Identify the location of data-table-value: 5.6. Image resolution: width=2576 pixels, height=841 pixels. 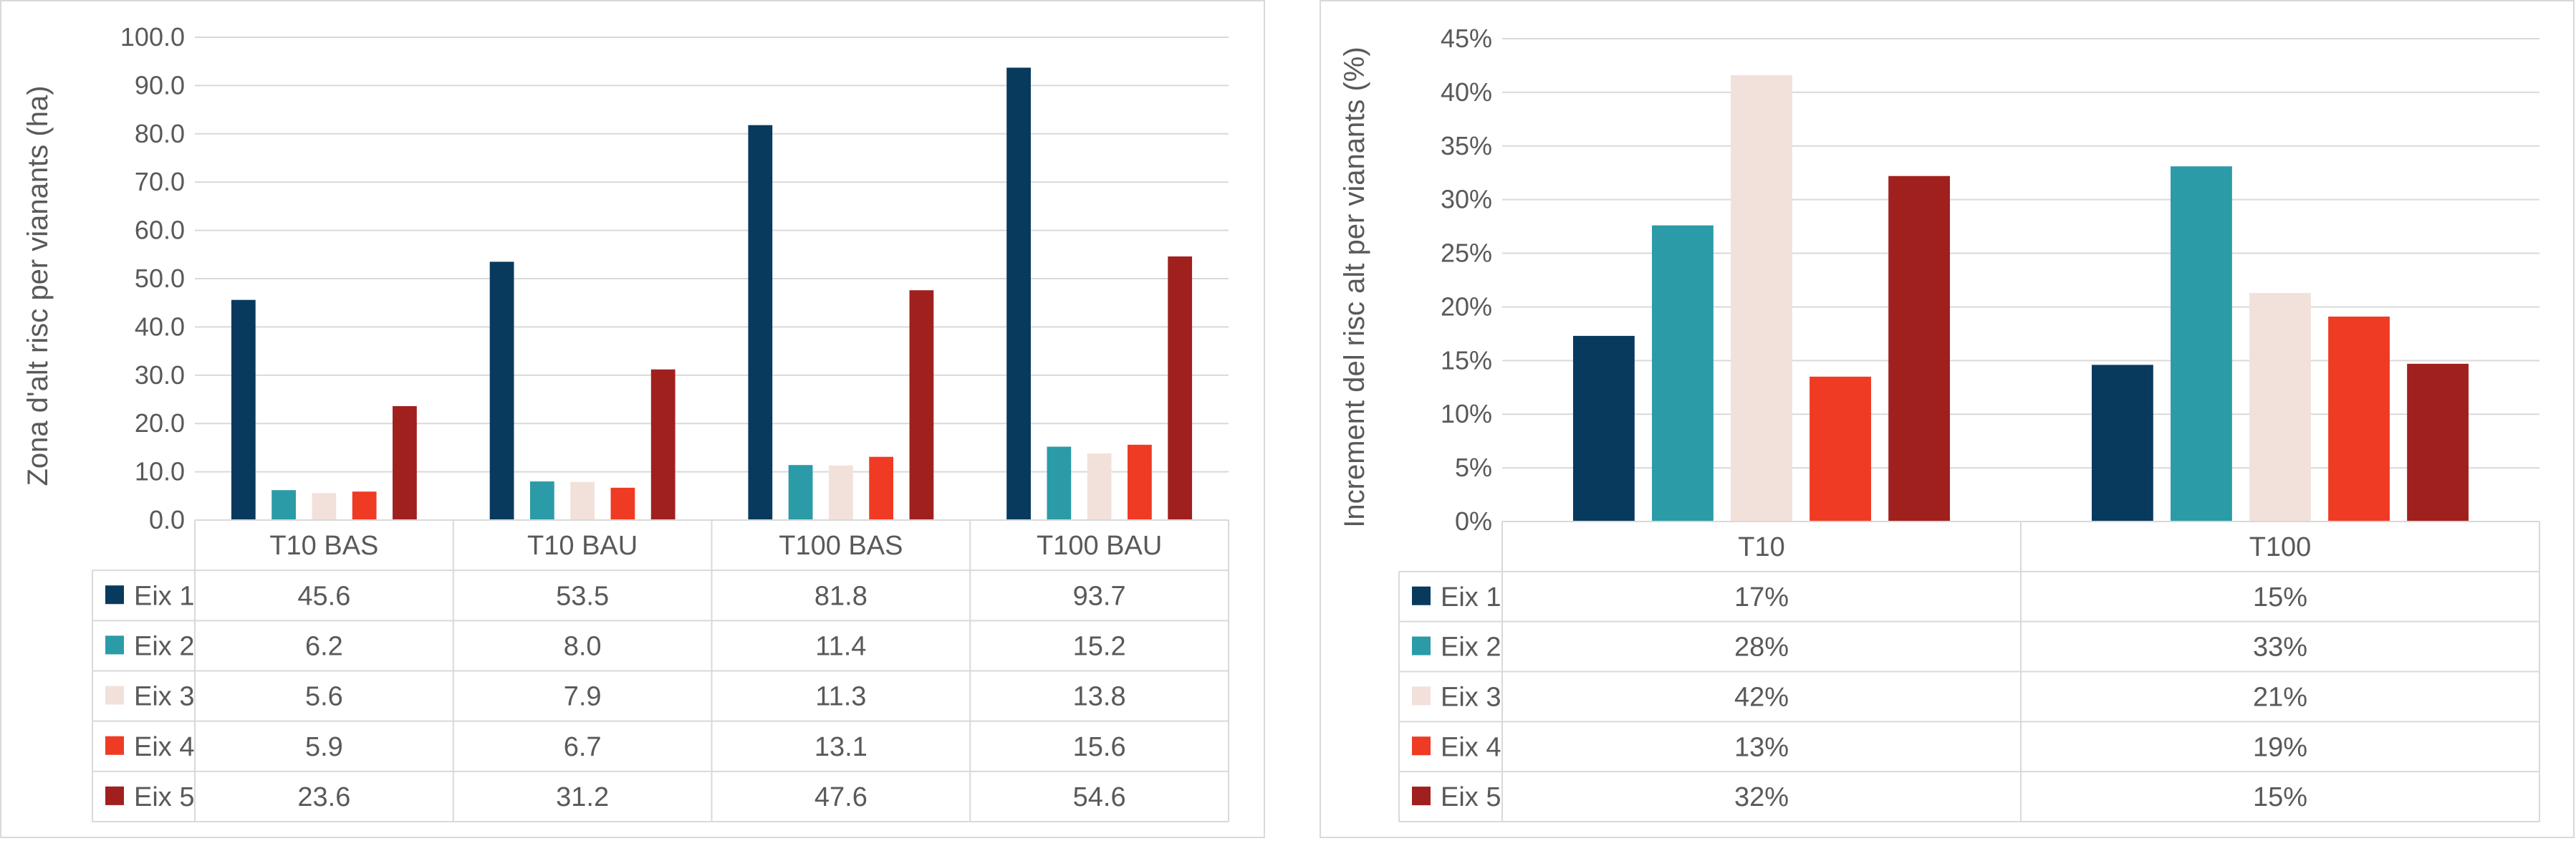
(324, 697).